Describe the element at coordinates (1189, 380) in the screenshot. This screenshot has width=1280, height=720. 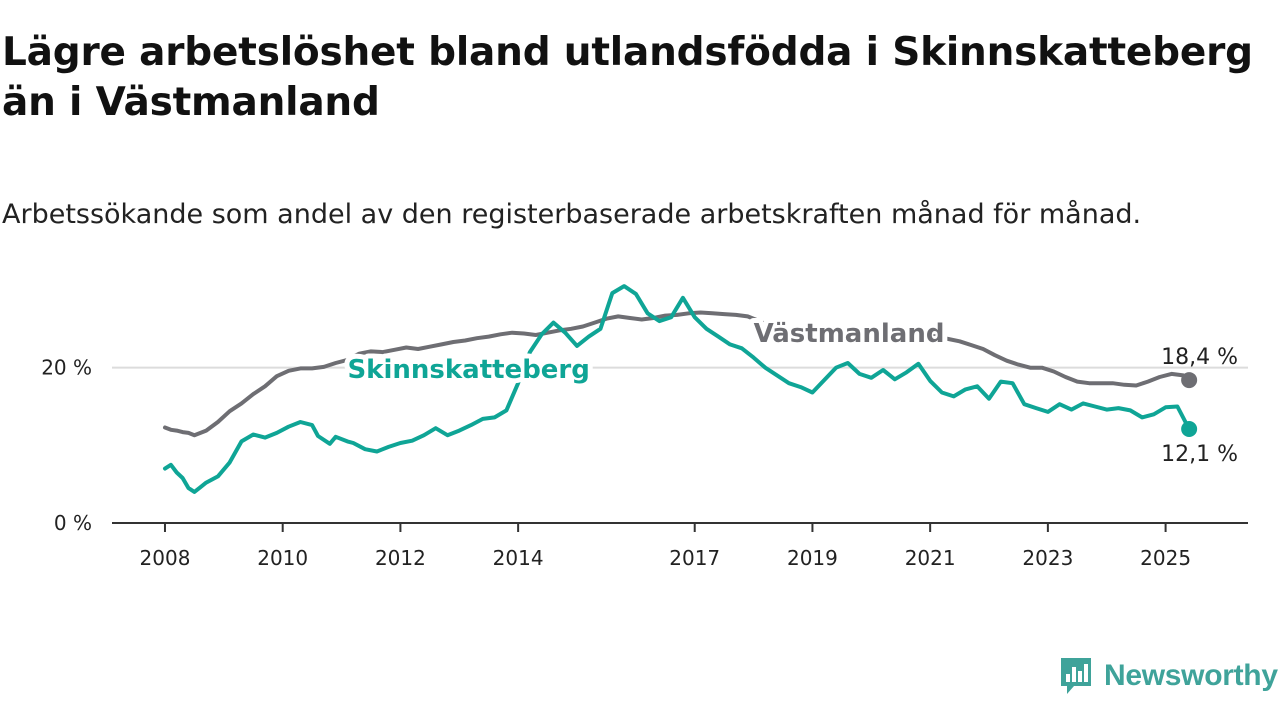
I see `series-end-point-v-stmanland` at that location.